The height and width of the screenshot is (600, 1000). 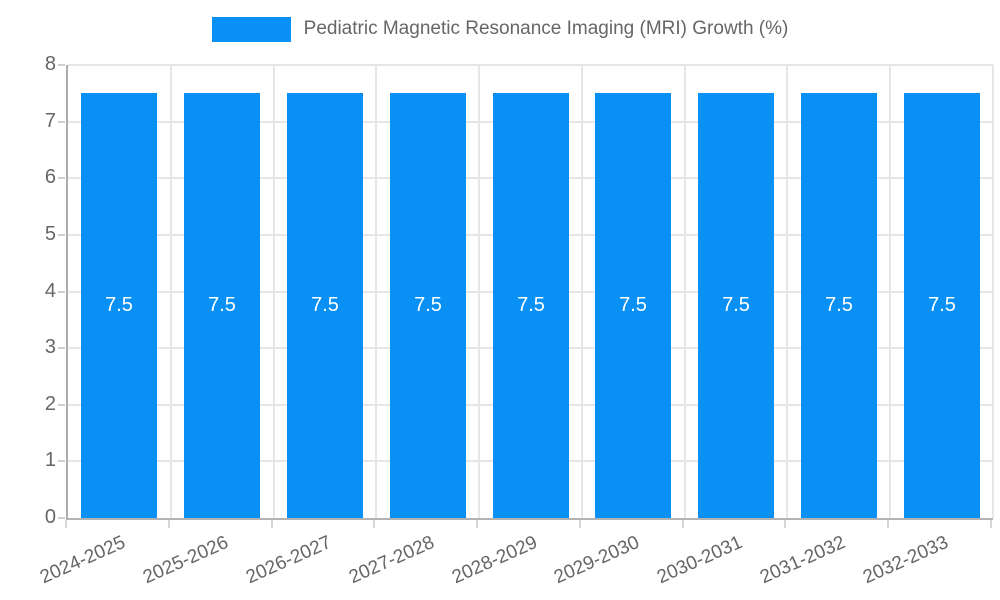 What do you see at coordinates (494, 560) in the screenshot?
I see `x-axis-tick-label: 2028-2029` at bounding box center [494, 560].